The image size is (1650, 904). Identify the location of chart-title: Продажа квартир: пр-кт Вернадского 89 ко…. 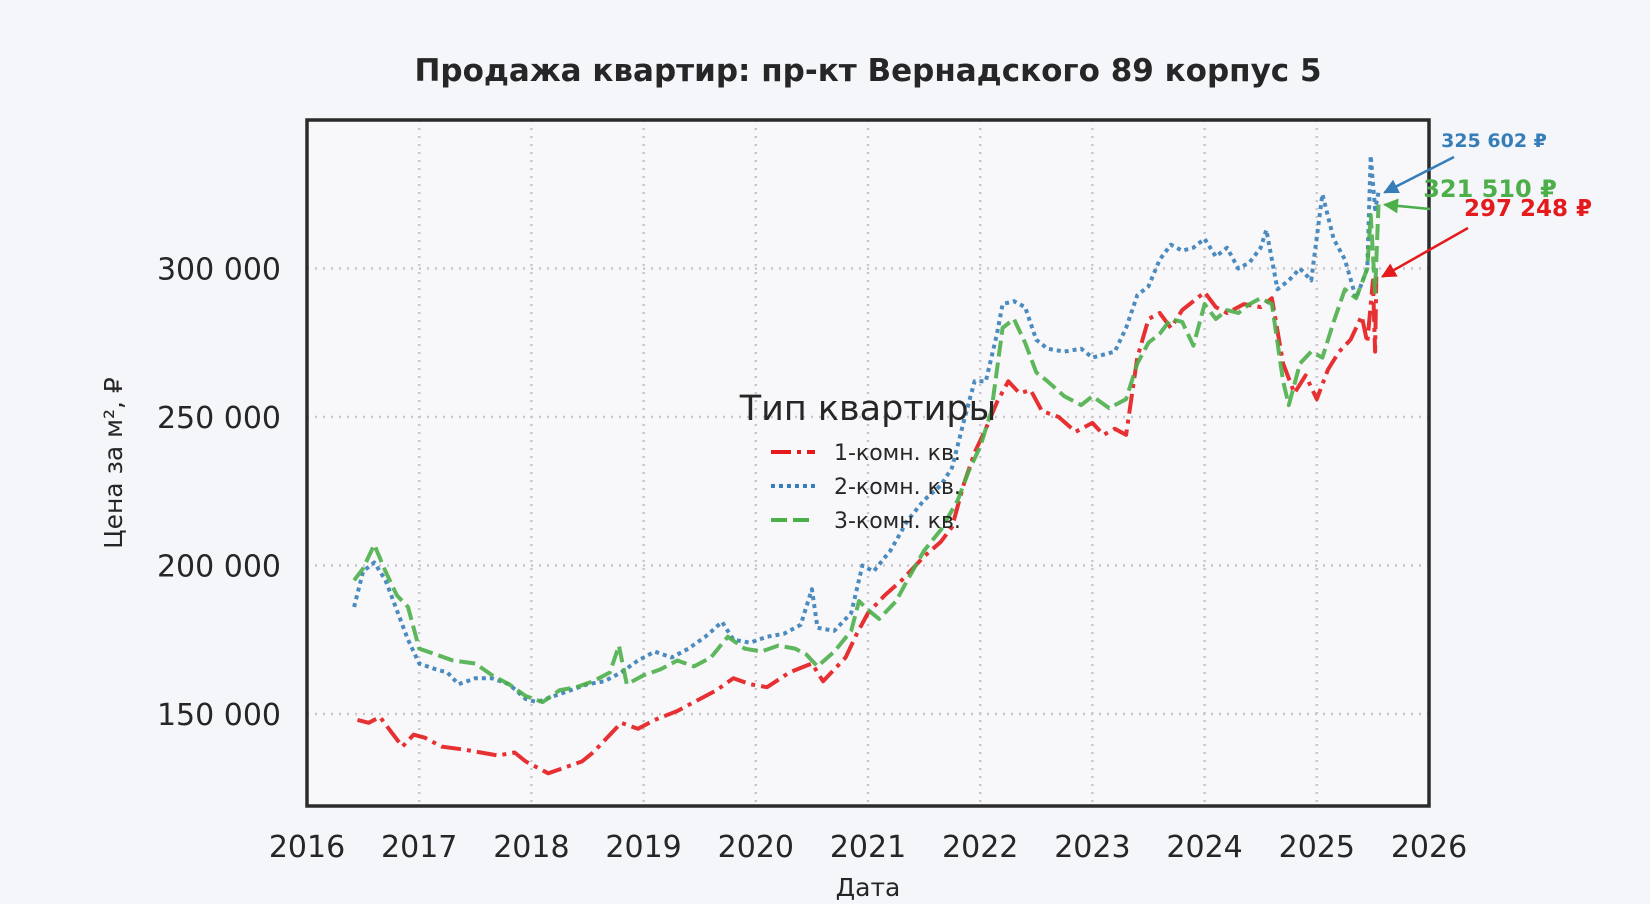
(867, 71).